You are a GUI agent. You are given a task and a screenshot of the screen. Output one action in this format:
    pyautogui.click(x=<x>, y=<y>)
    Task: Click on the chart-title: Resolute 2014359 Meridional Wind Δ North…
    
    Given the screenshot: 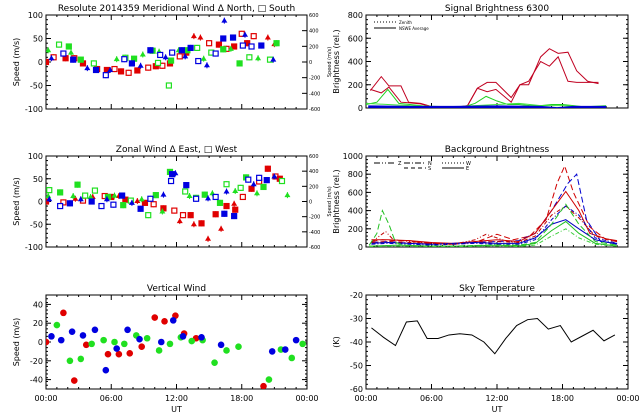 What is the action you would take?
    pyautogui.click(x=176, y=9)
    